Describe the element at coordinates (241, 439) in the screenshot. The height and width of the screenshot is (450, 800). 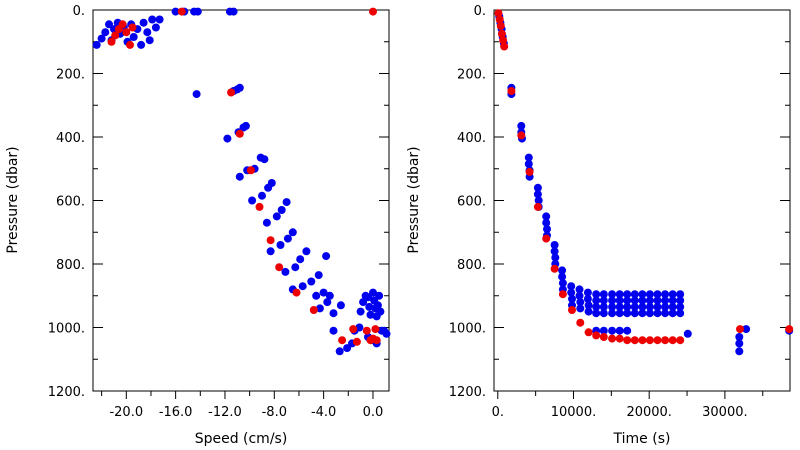
I see `x-axis-label: Speed (cm/s)` at that location.